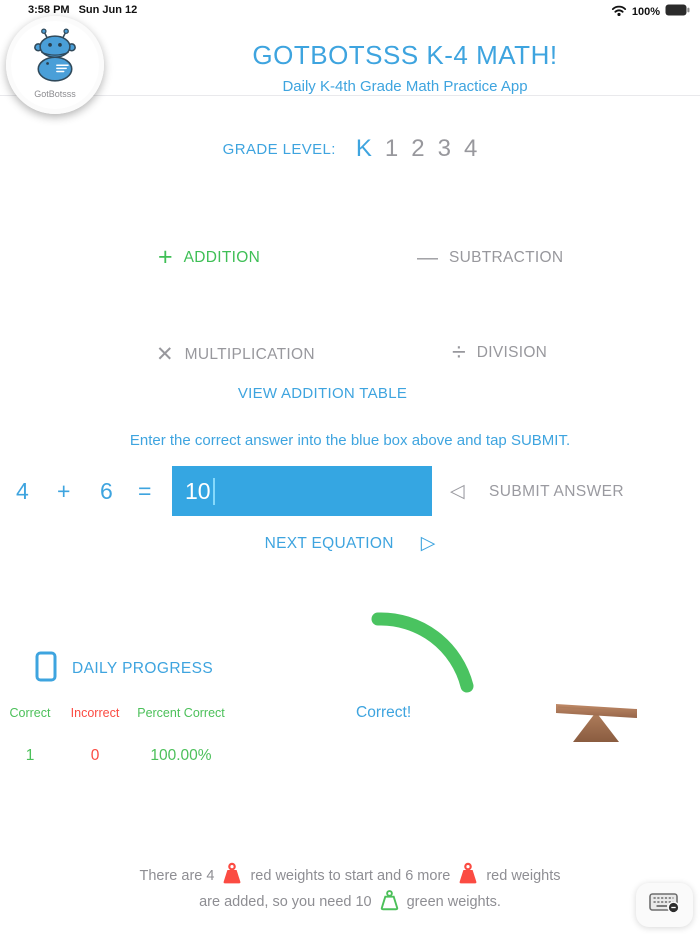  What do you see at coordinates (165, 354) in the screenshot?
I see `times-icon: ✕` at bounding box center [165, 354].